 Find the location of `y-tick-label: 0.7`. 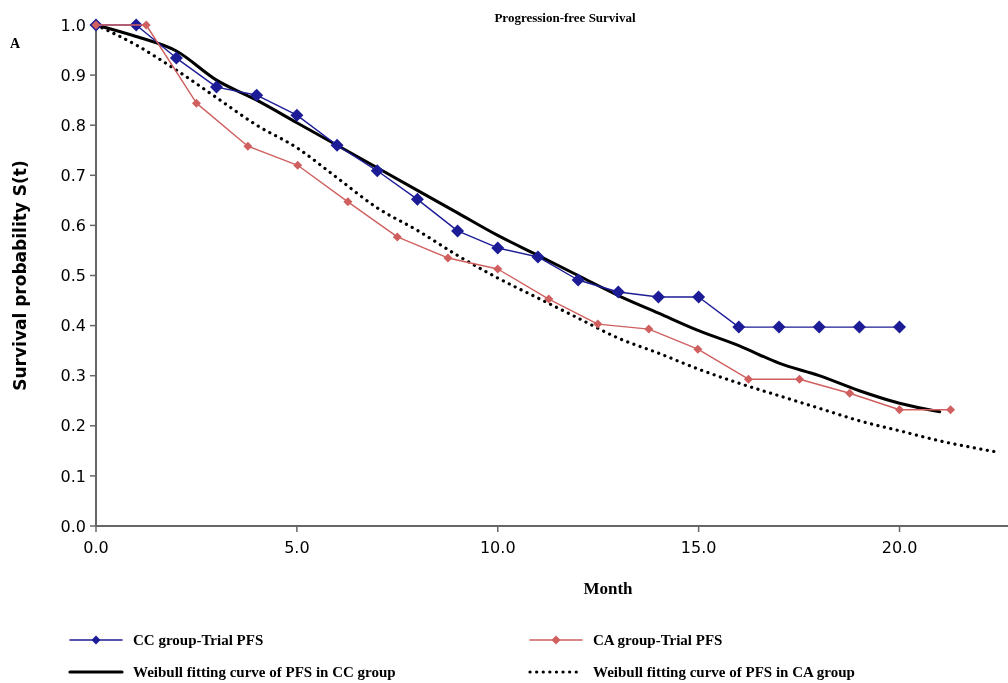

y-tick-label: 0.7 is located at coordinates (73, 175).